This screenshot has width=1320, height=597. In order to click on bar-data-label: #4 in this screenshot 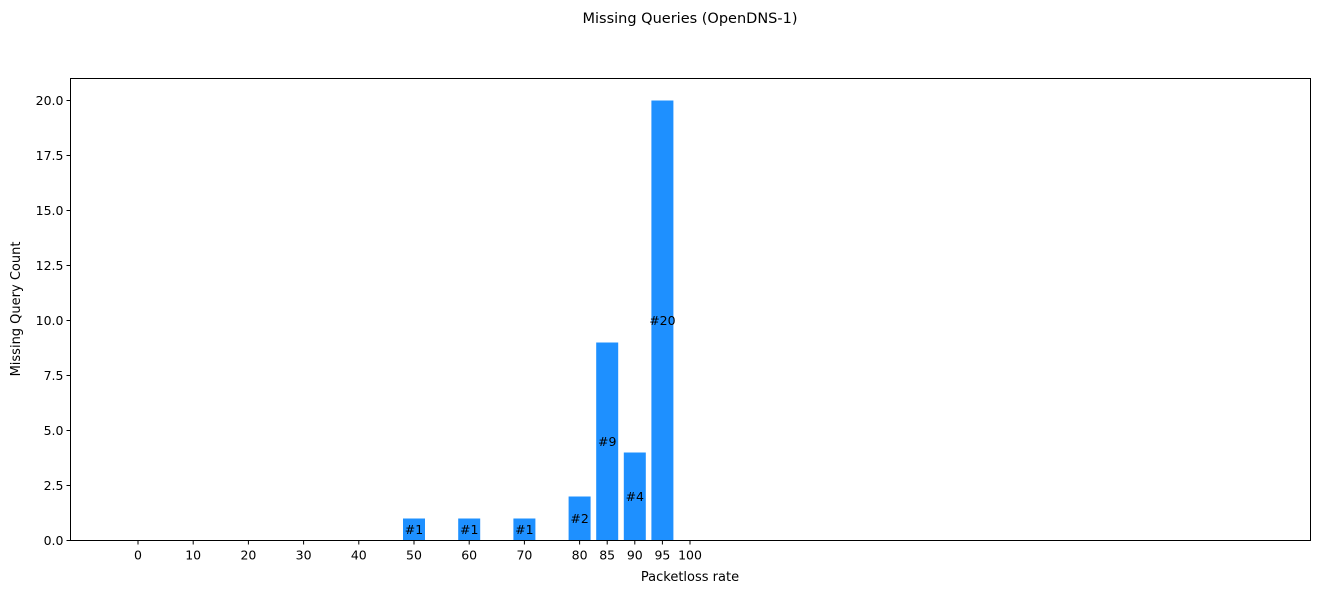, I will do `click(635, 496)`.